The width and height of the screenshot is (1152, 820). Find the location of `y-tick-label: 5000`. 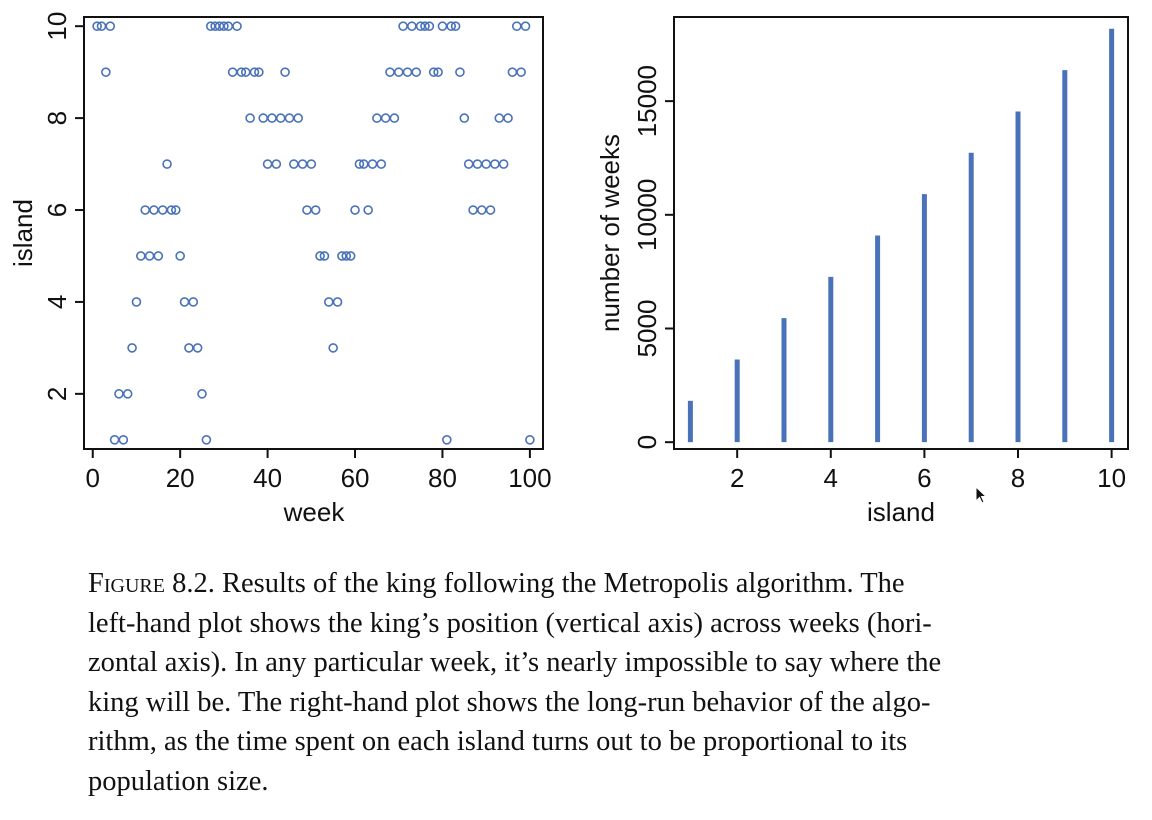

y-tick-label: 5000 is located at coordinates (647, 329).